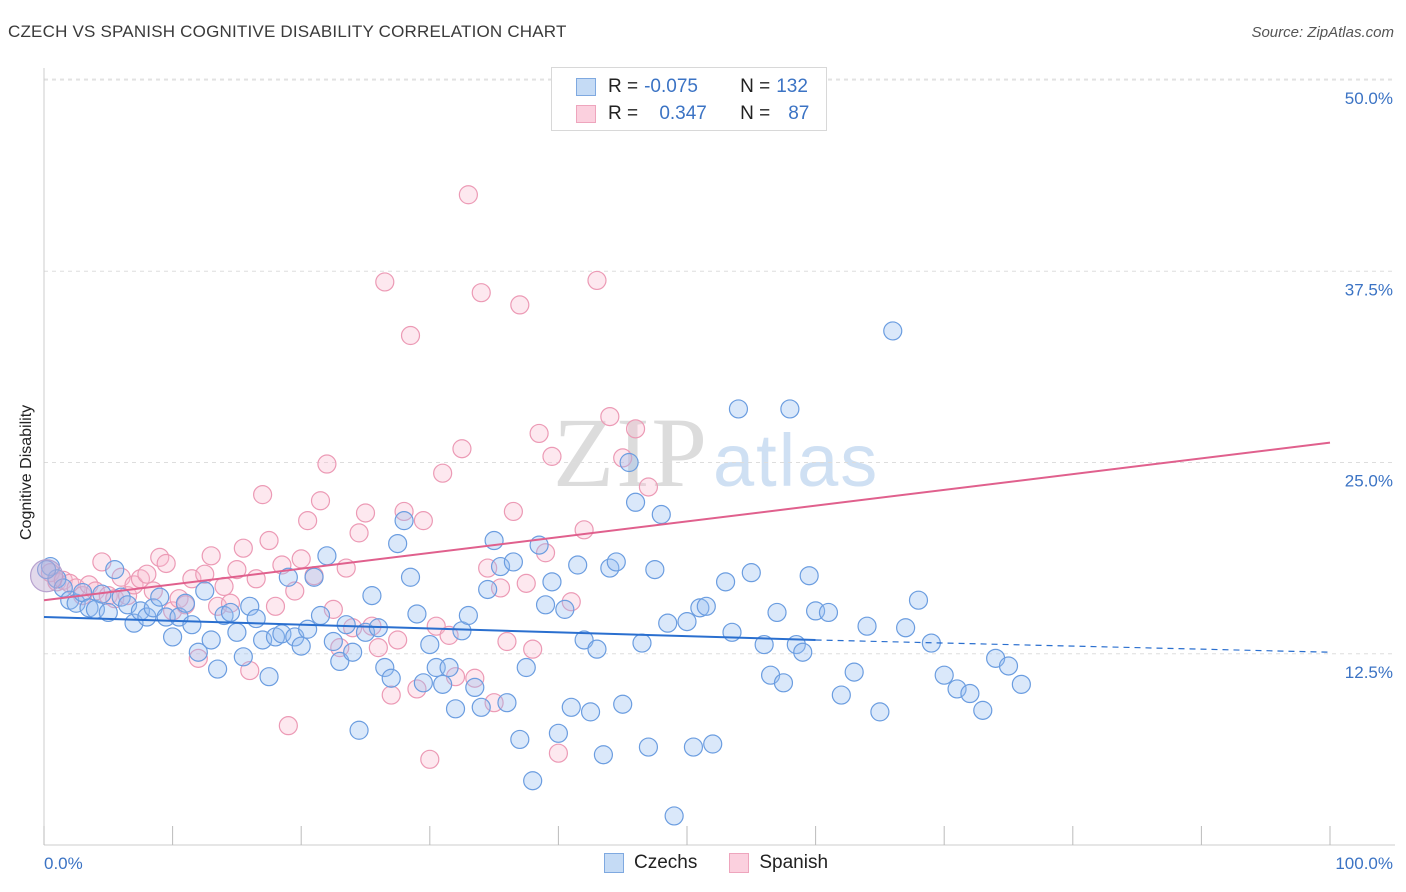 Image resolution: width=1406 pixels, height=892 pixels. Describe the element at coordinates (429, 628) in the screenshot. I see `czechs-trend-line` at that location.